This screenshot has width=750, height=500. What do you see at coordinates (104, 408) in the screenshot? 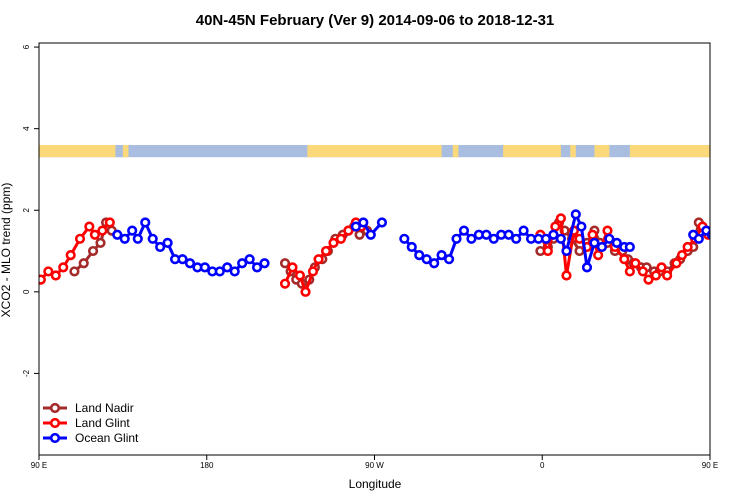
I see `legend-label: Land Nadir` at bounding box center [104, 408].